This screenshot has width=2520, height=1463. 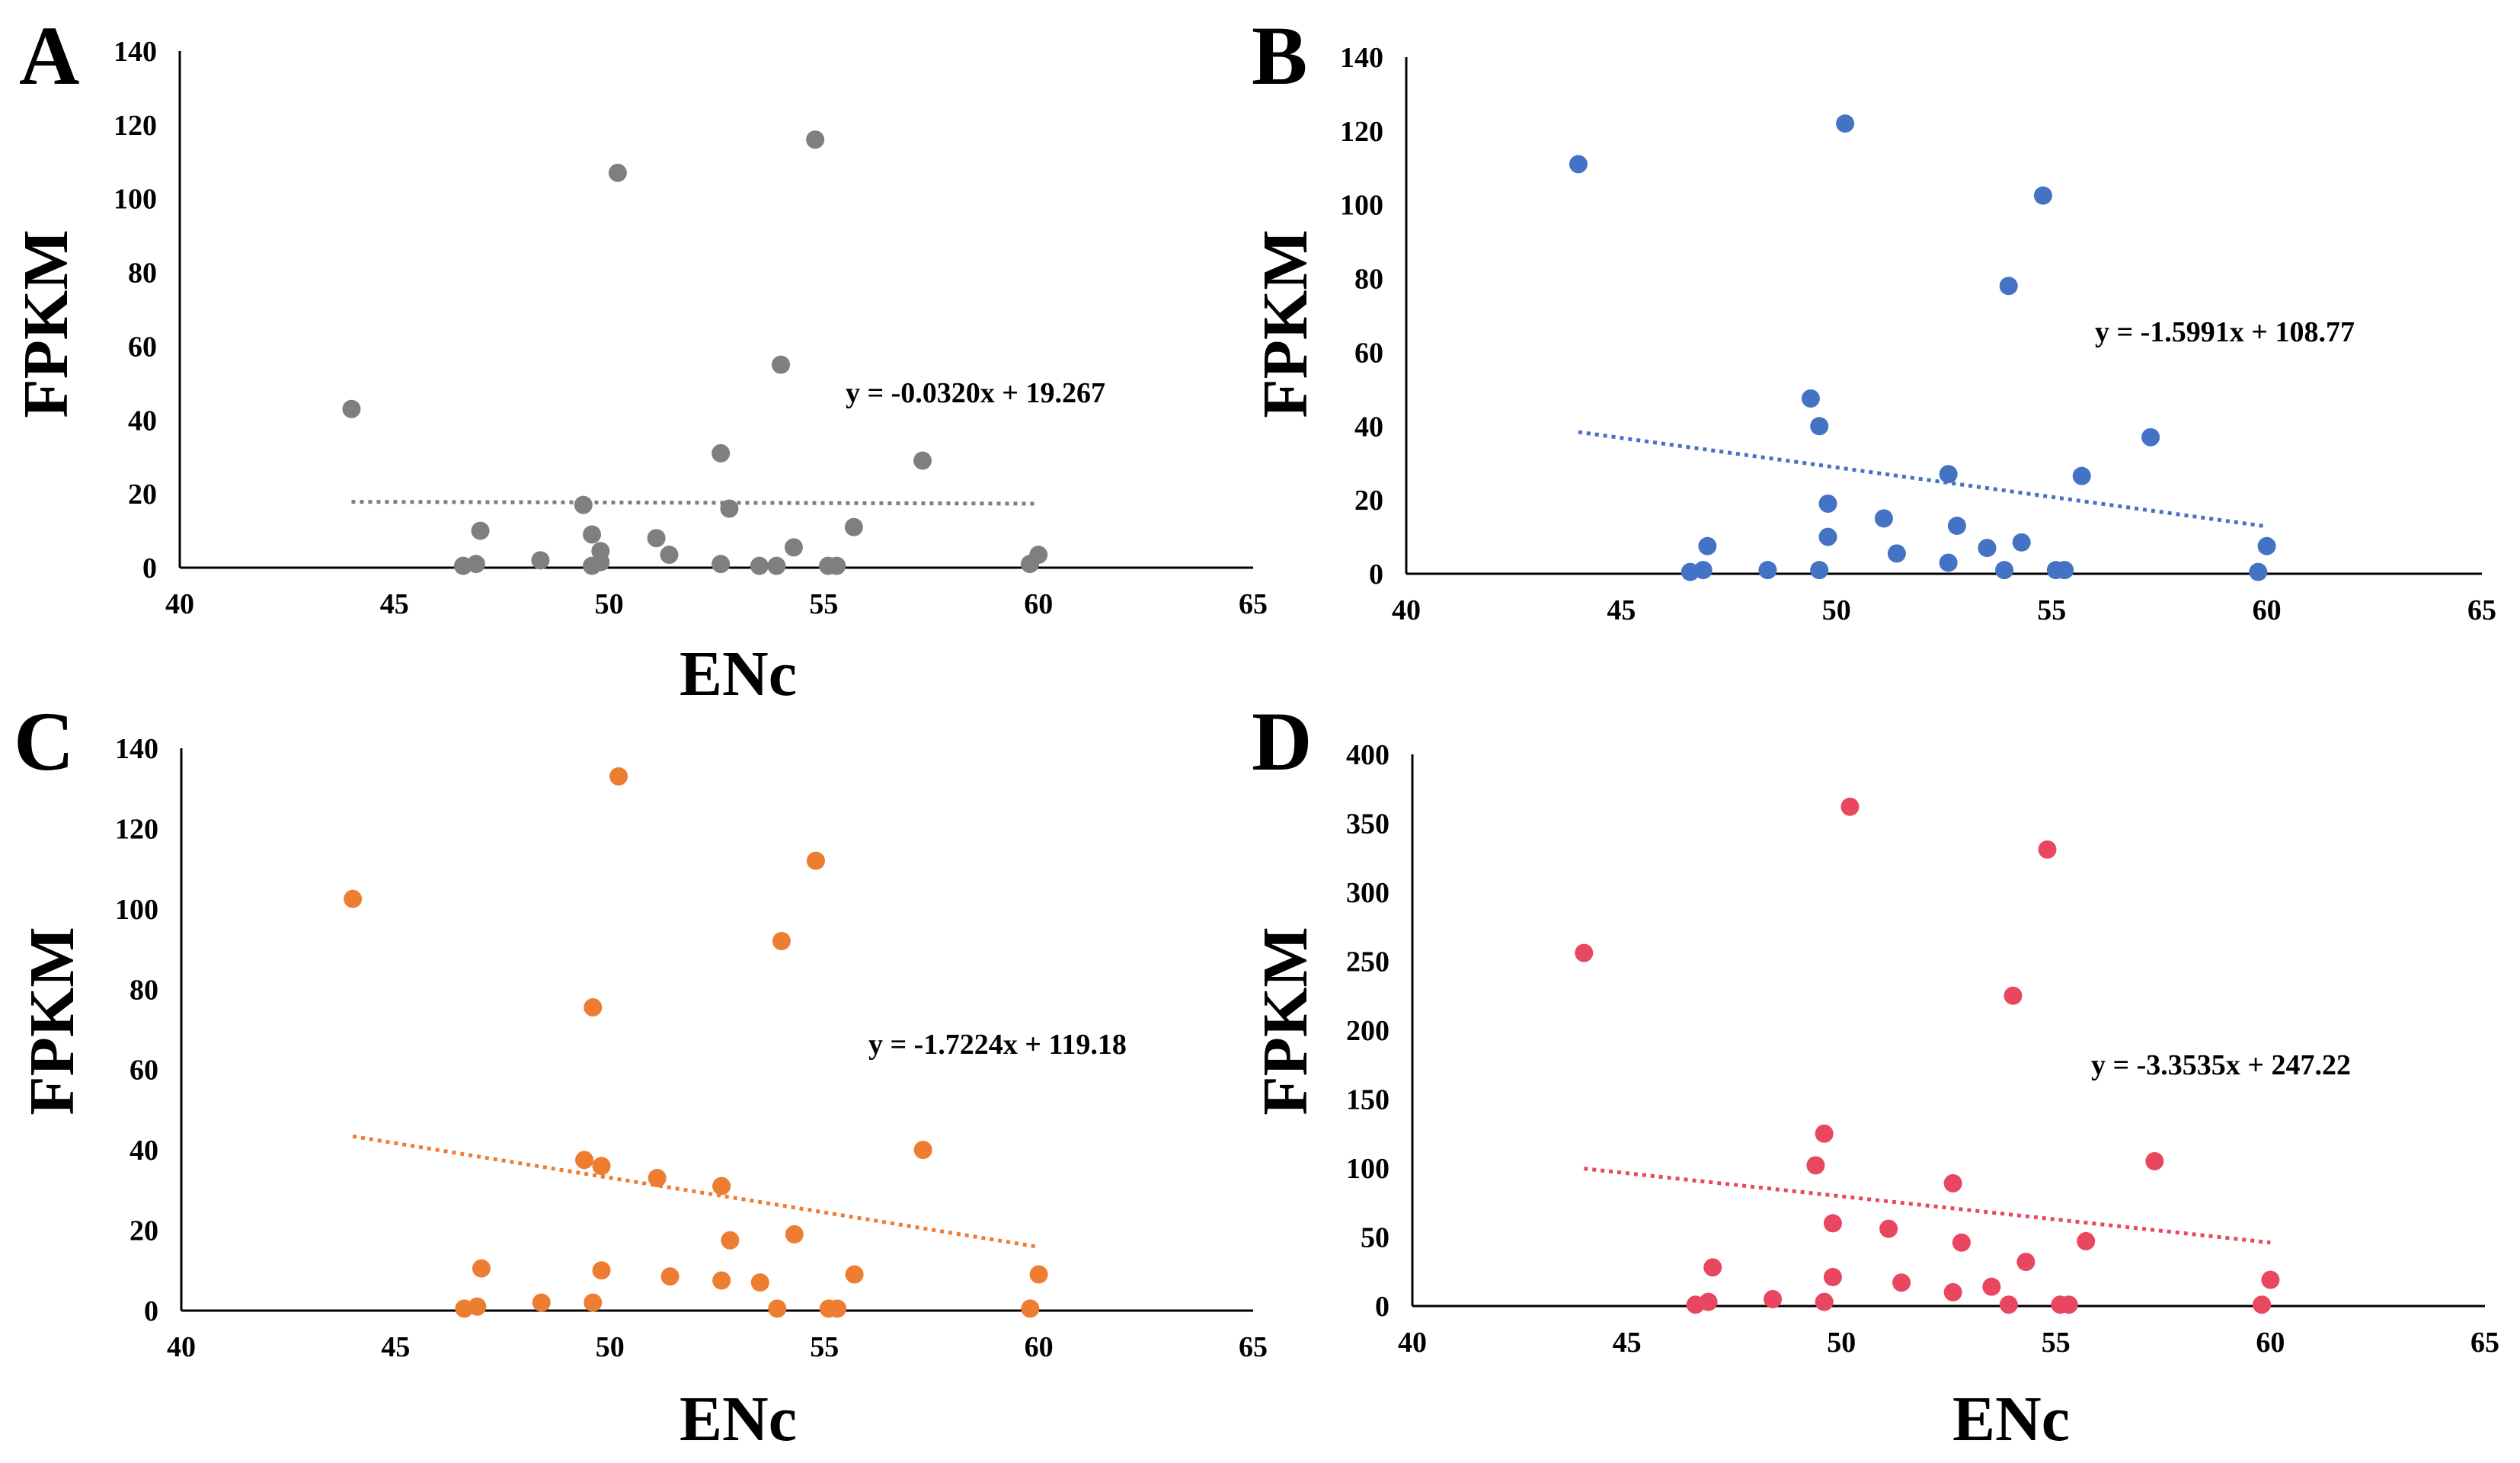 What do you see at coordinates (136, 829) in the screenshot?
I see `y-tick-label: 120` at bounding box center [136, 829].